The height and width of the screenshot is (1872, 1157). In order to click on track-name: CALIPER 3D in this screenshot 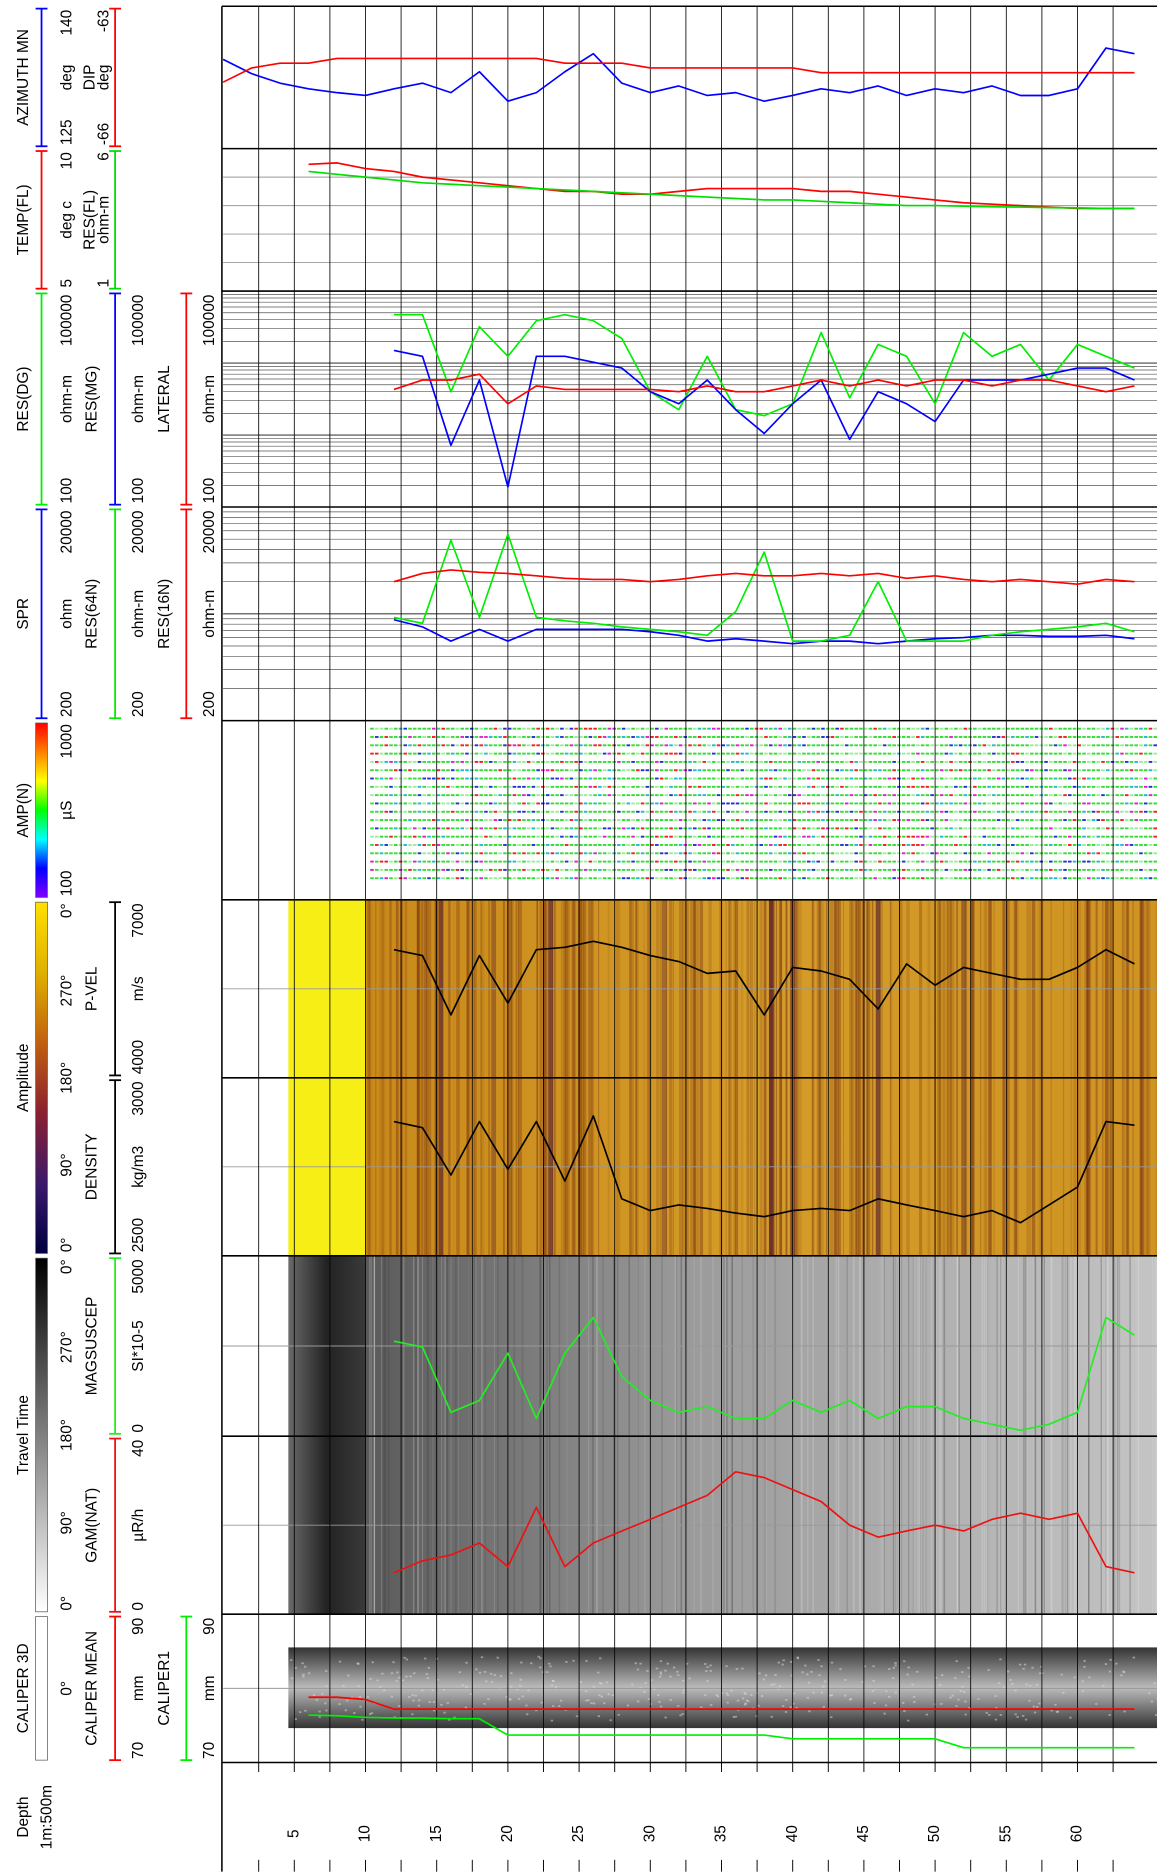, I will do `click(23, 1688)`.